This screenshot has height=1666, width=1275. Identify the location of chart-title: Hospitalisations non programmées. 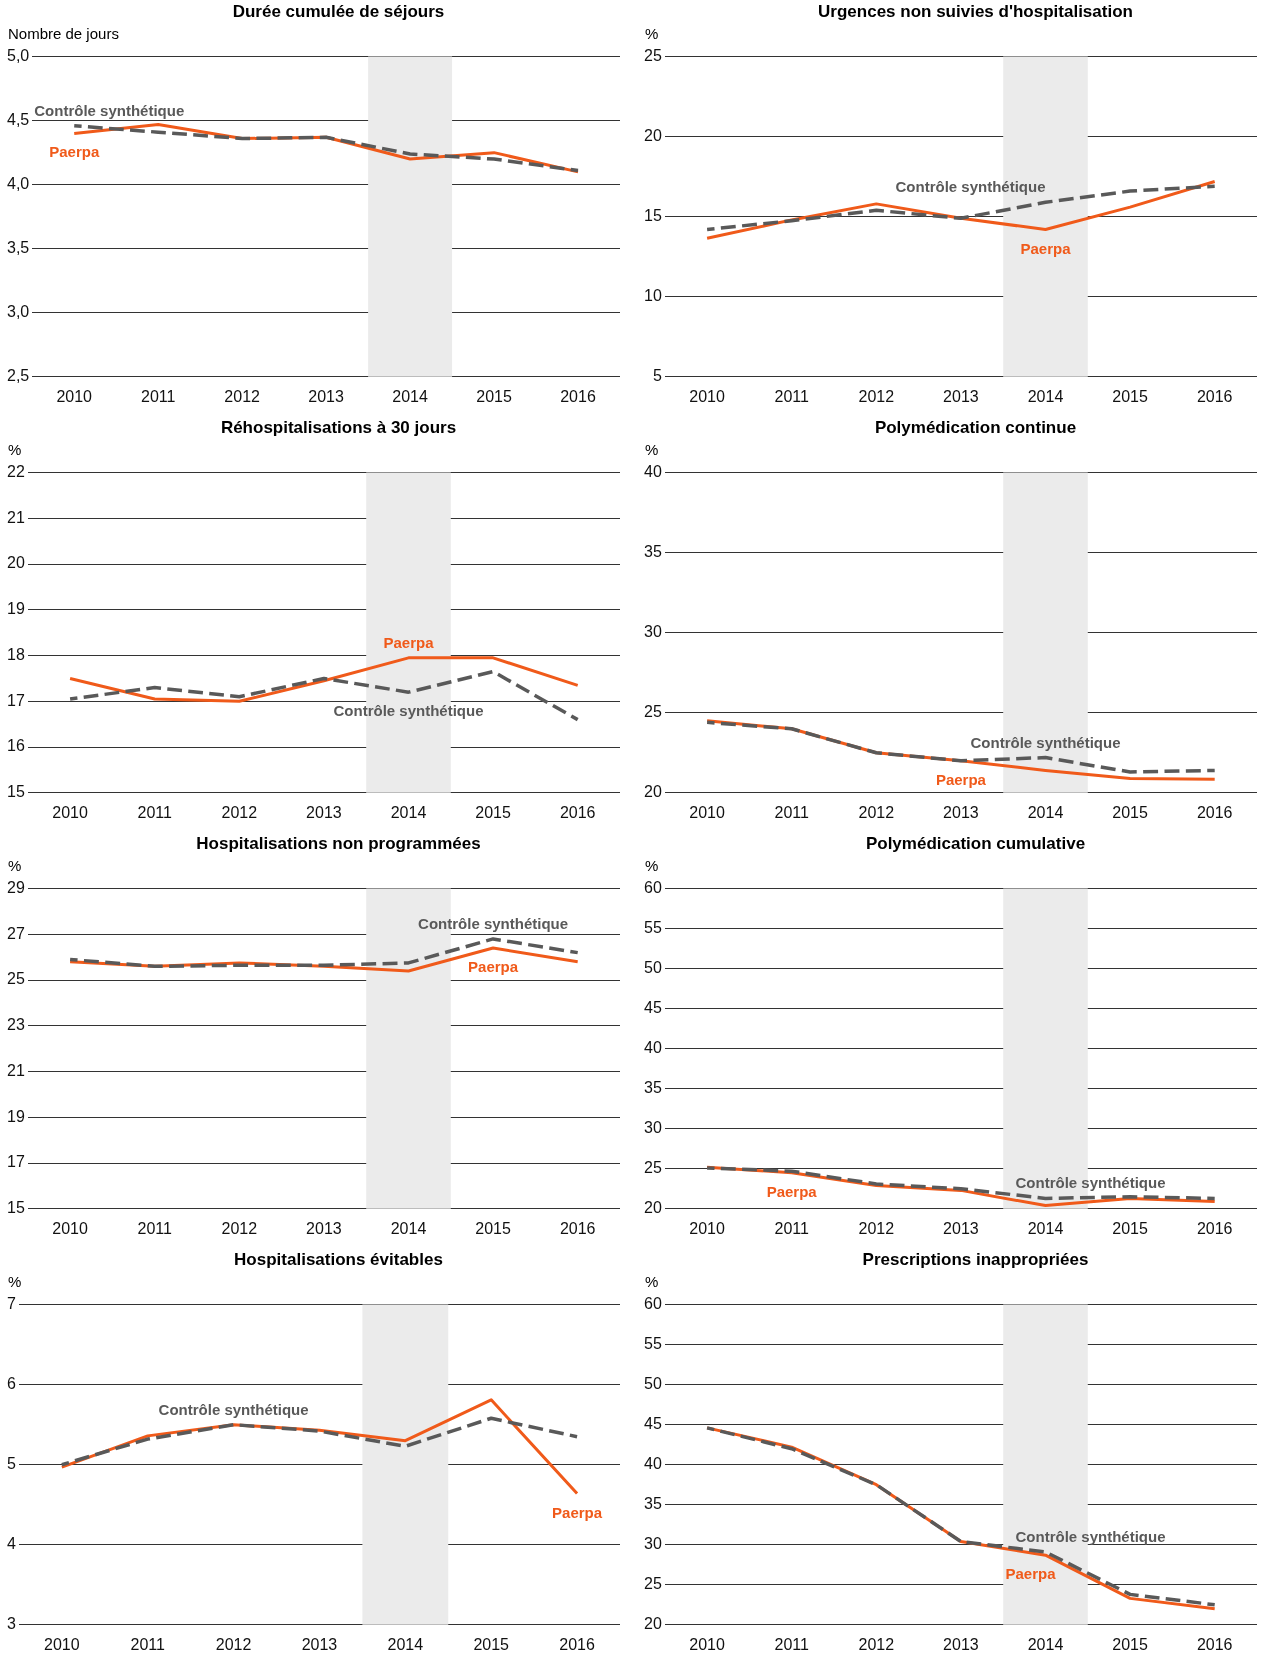
(338, 844).